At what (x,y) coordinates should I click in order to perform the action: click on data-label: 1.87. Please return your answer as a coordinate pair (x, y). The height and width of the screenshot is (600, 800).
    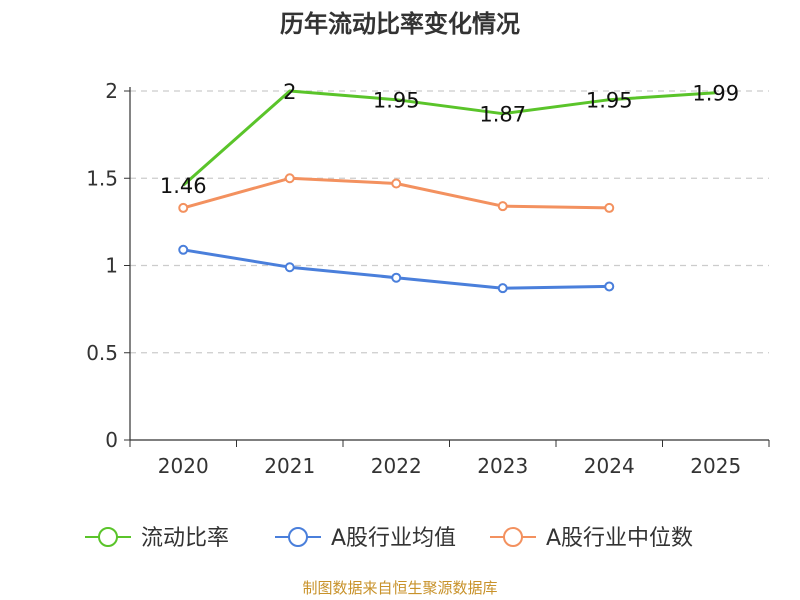
    Looking at the image, I should click on (502, 115).